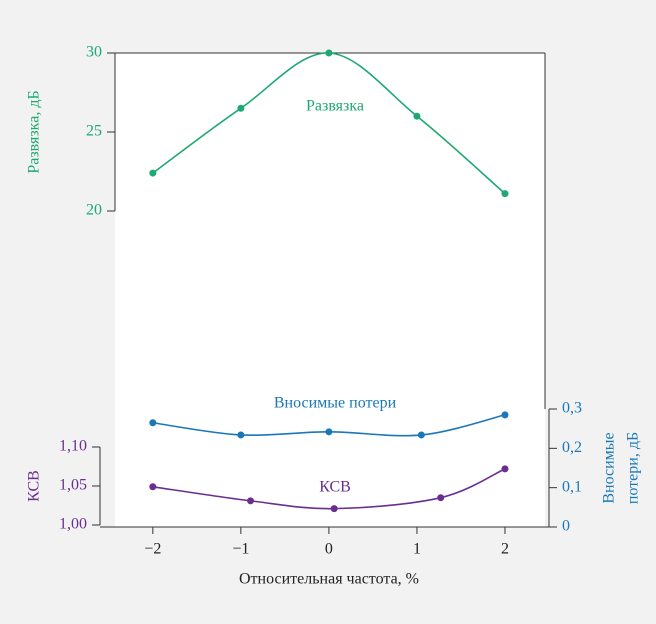  What do you see at coordinates (73, 446) in the screenshot?
I see `y-tick-label: 1,10` at bounding box center [73, 446].